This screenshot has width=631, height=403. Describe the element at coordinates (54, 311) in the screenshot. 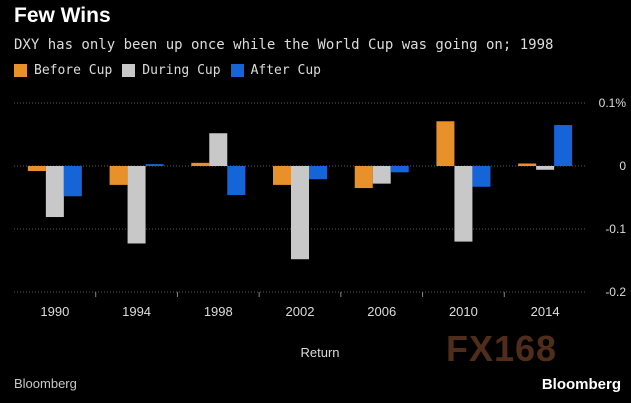

I see `x-tick-label: 1990` at that location.